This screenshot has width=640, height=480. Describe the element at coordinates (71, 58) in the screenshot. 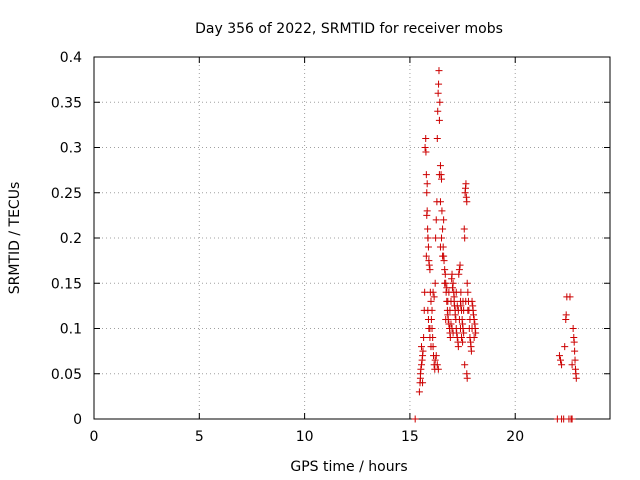

I see `y-tick-label: 0.4` at that location.